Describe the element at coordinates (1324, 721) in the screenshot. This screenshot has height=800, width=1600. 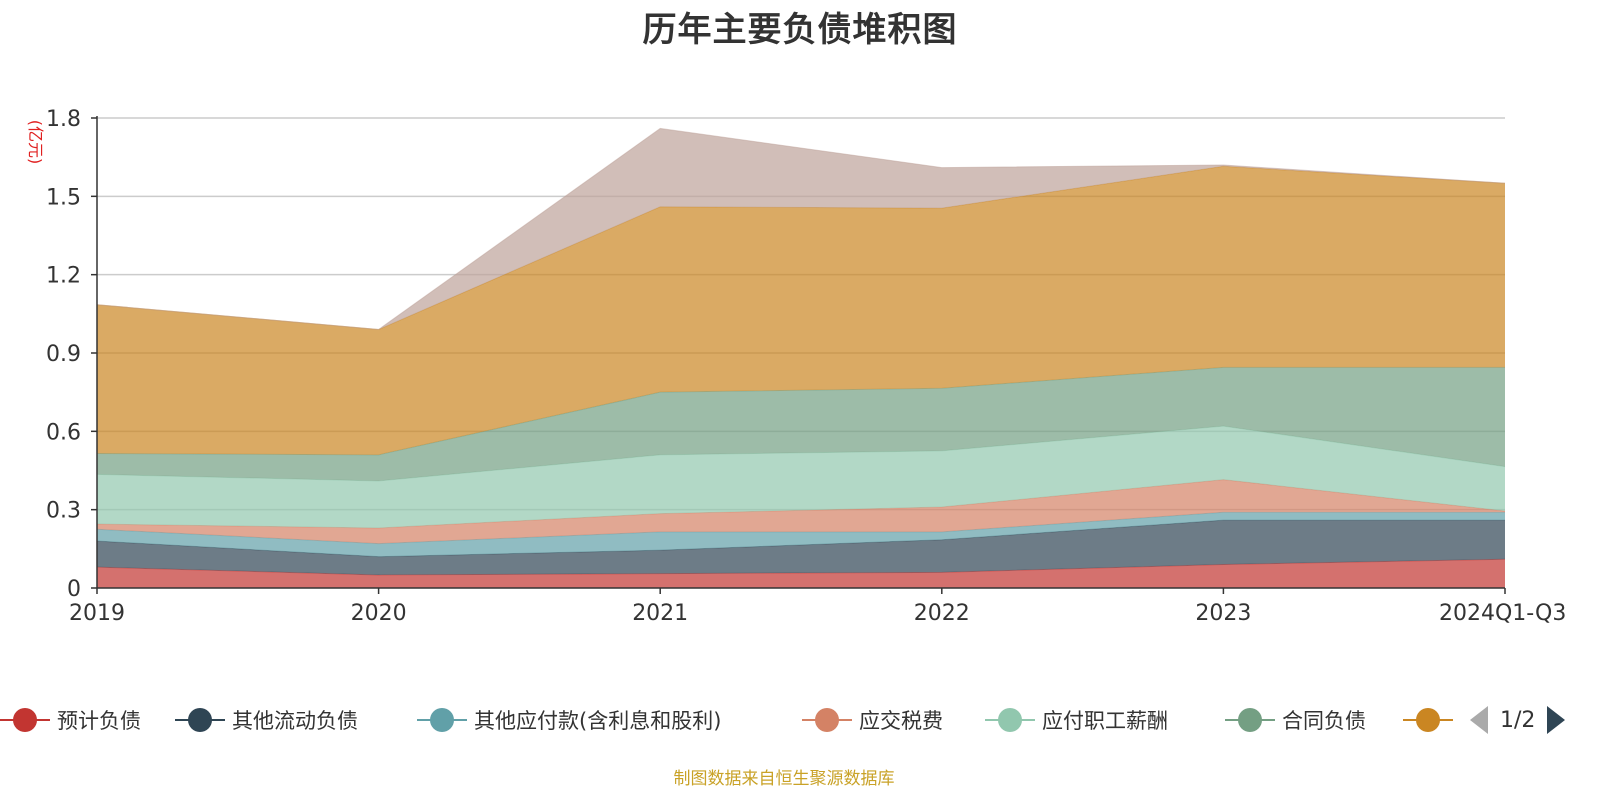
I see `legend-label: 合同负债` at that location.